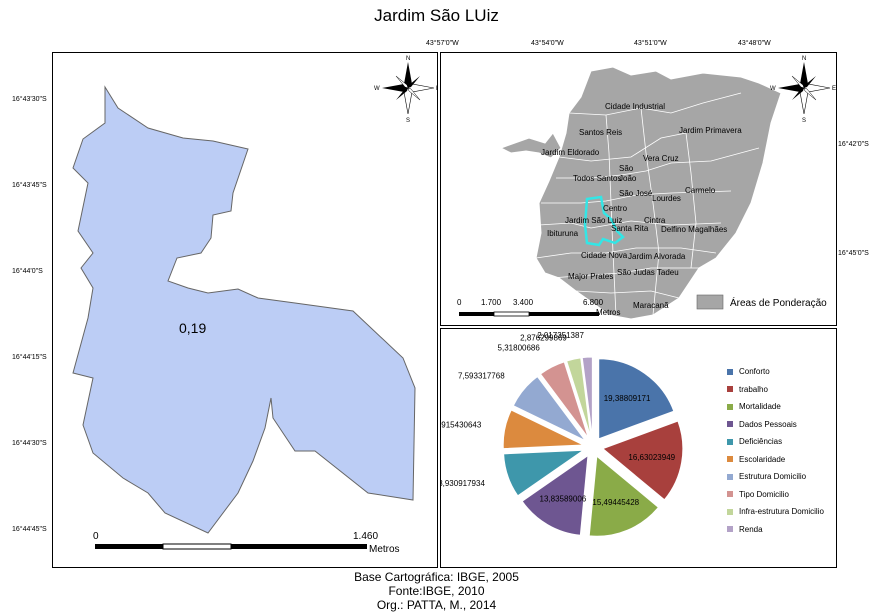  Describe the element at coordinates (655, 220) in the screenshot. I see `district-label: Cintra` at that location.